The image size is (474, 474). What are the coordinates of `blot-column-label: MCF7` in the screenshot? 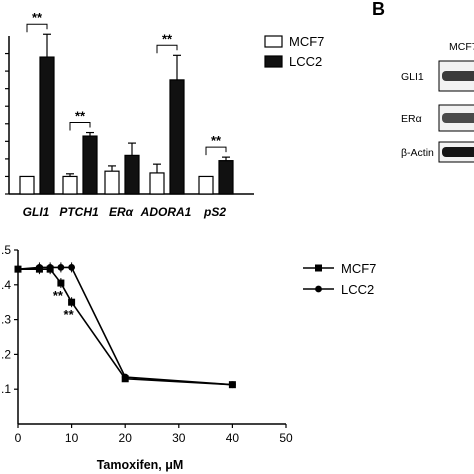 It's located at (461, 47).